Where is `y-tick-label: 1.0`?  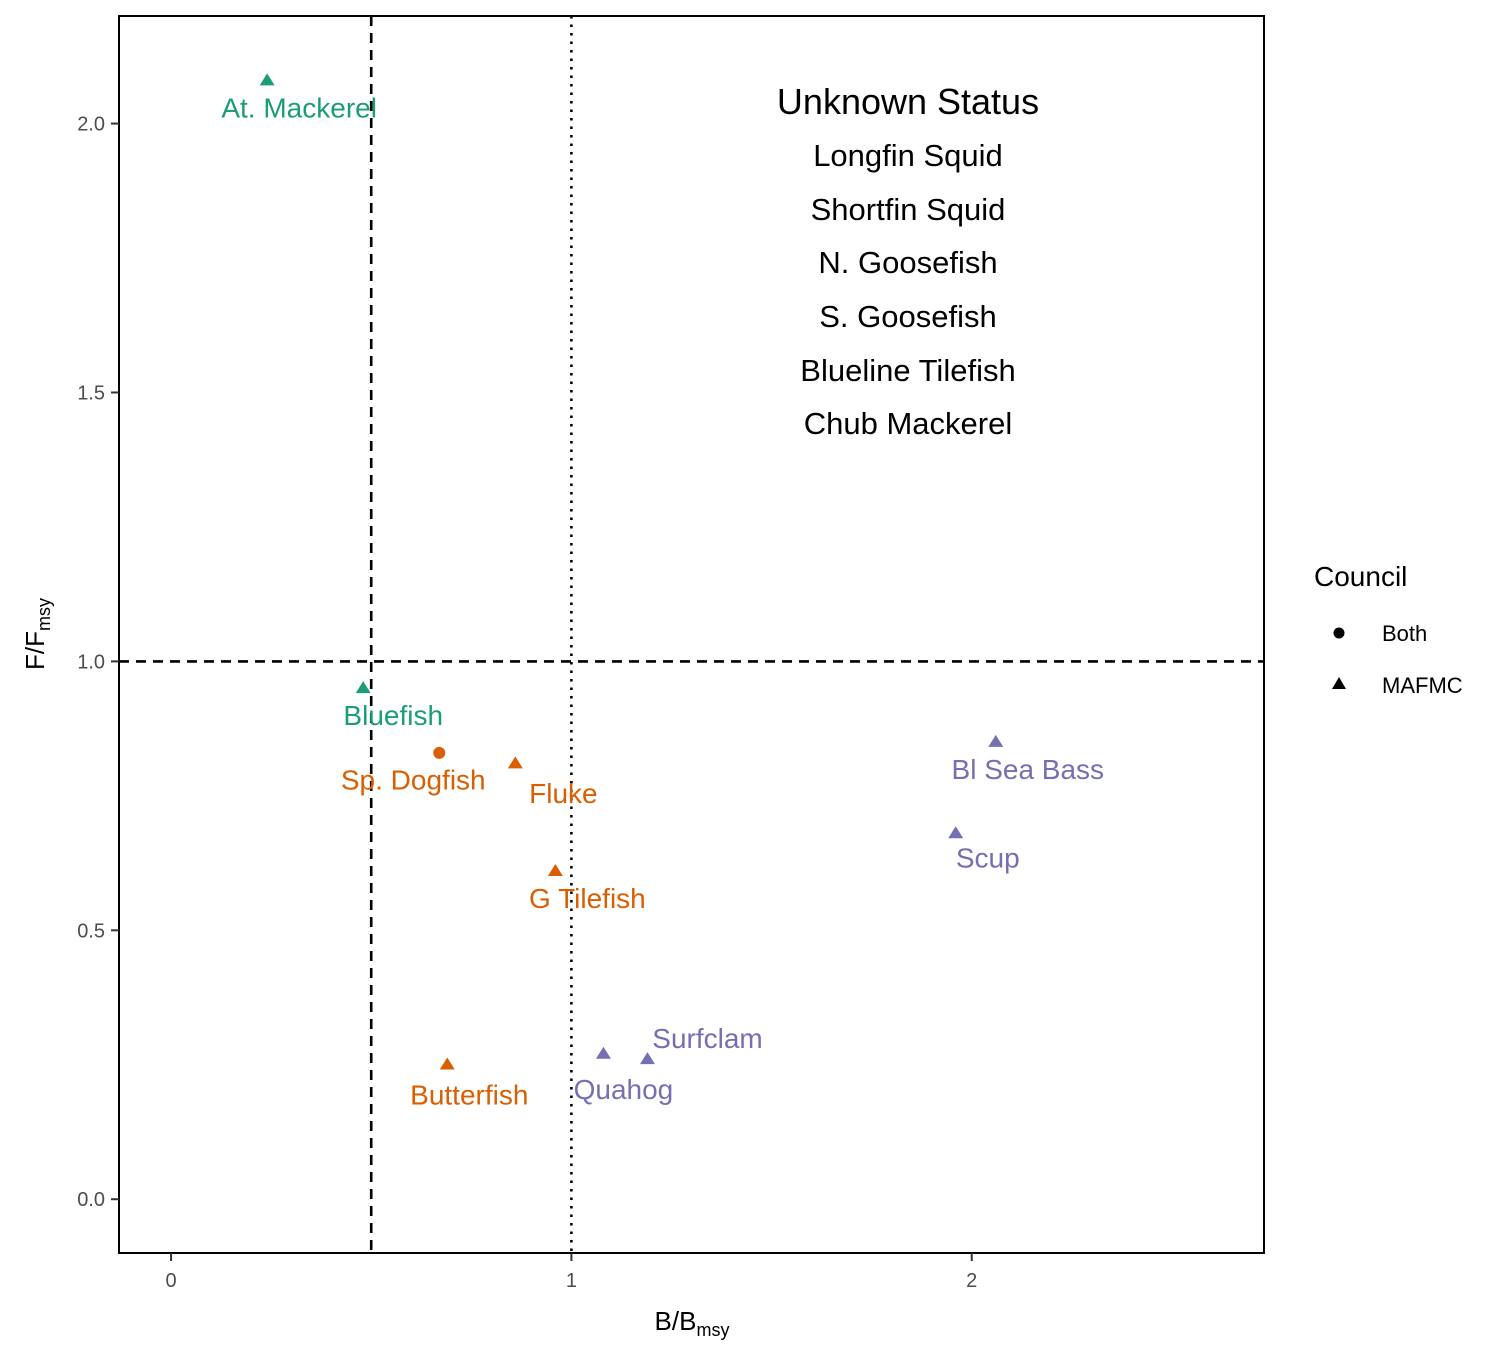
y-tick-label: 1.0 is located at coordinates (91, 662).